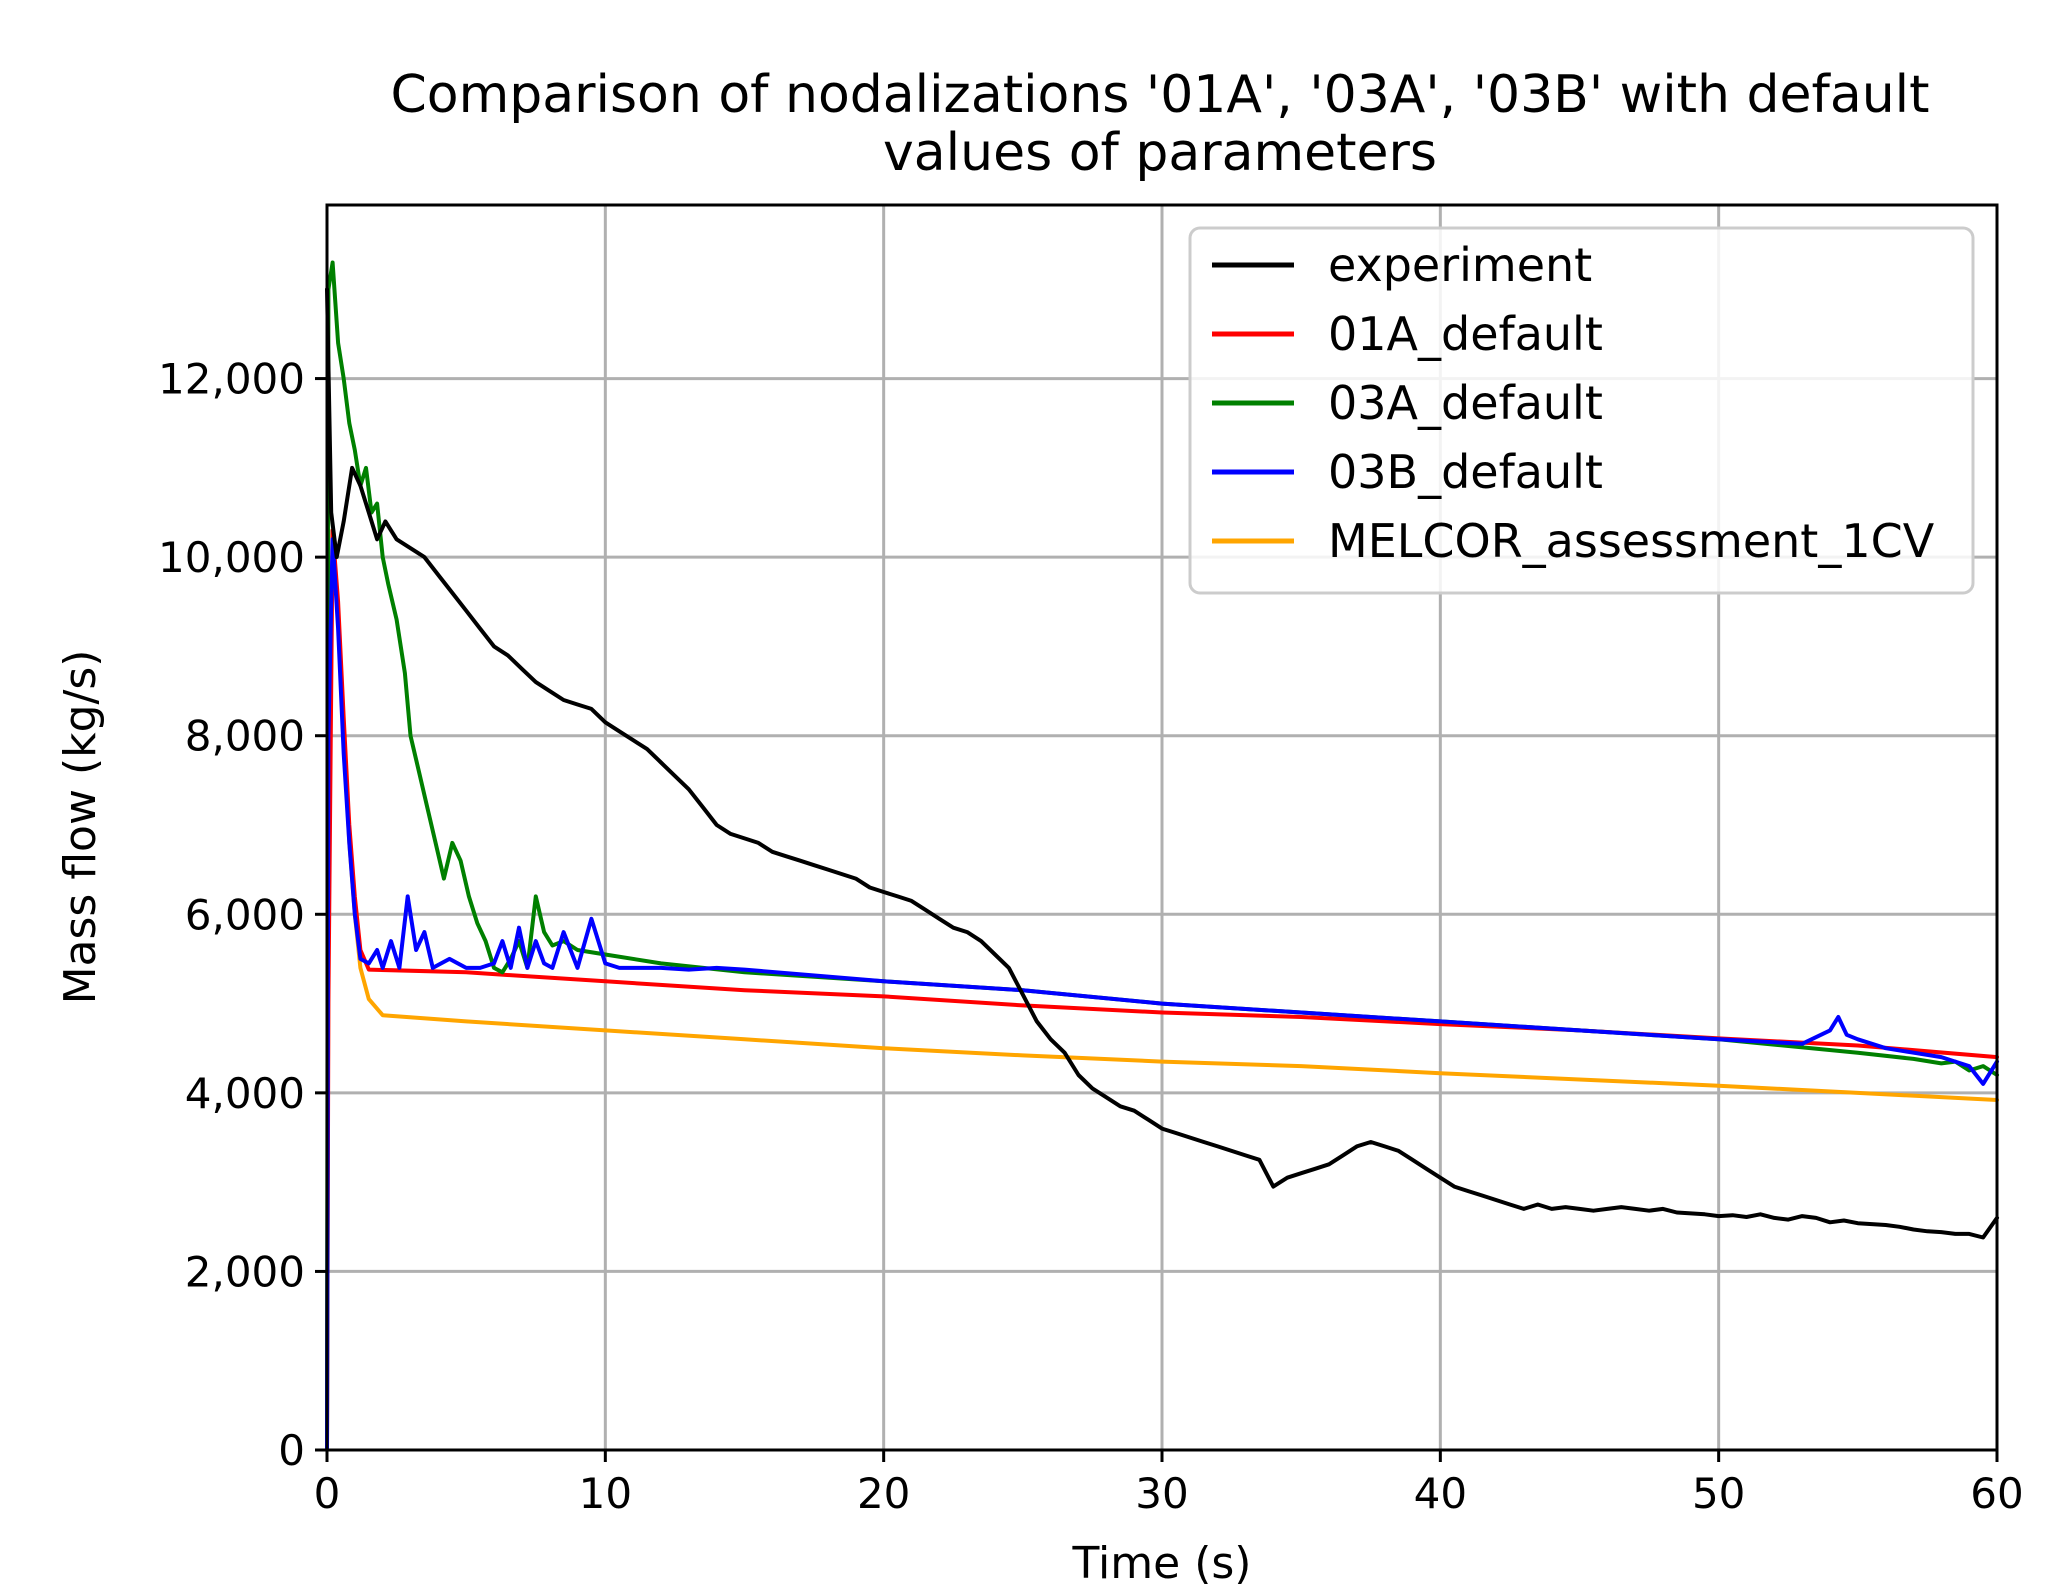 This screenshot has width=2045, height=1591. Describe the element at coordinates (291, 1450) in the screenshot. I see `y-tick-label: 0` at that location.